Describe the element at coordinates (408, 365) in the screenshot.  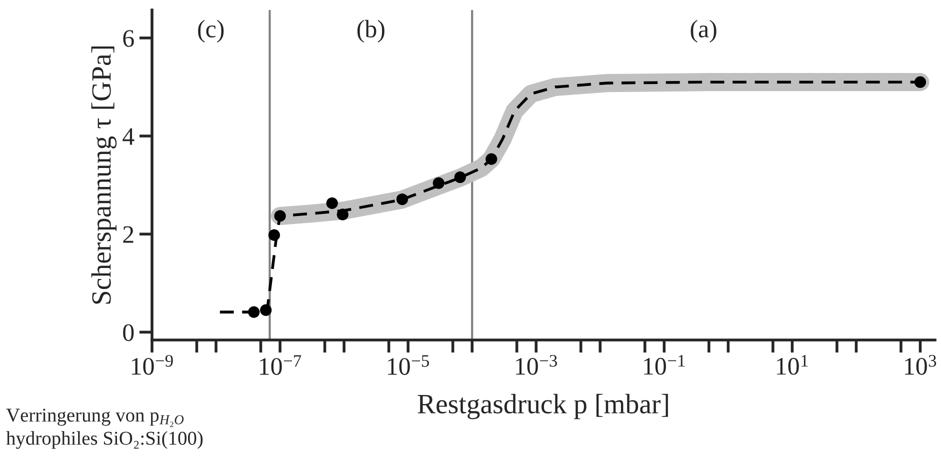
I see `x-tick-label: 10$^{−5}$` at that location.